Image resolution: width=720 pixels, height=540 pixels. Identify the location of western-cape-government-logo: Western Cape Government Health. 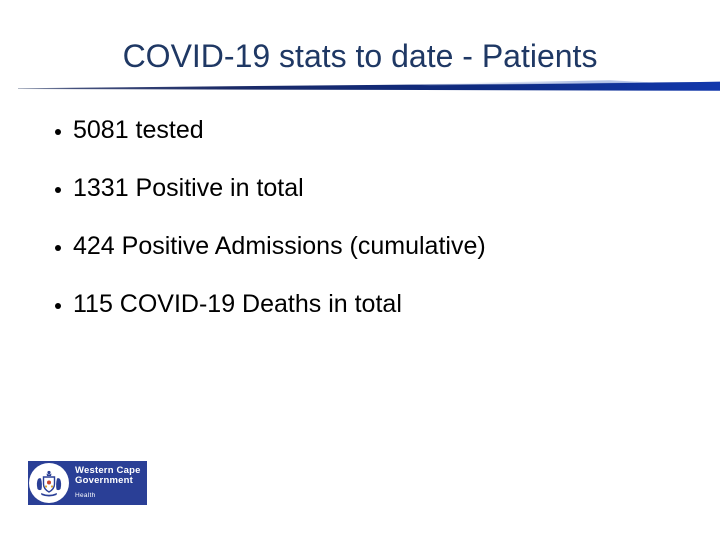
(87, 483).